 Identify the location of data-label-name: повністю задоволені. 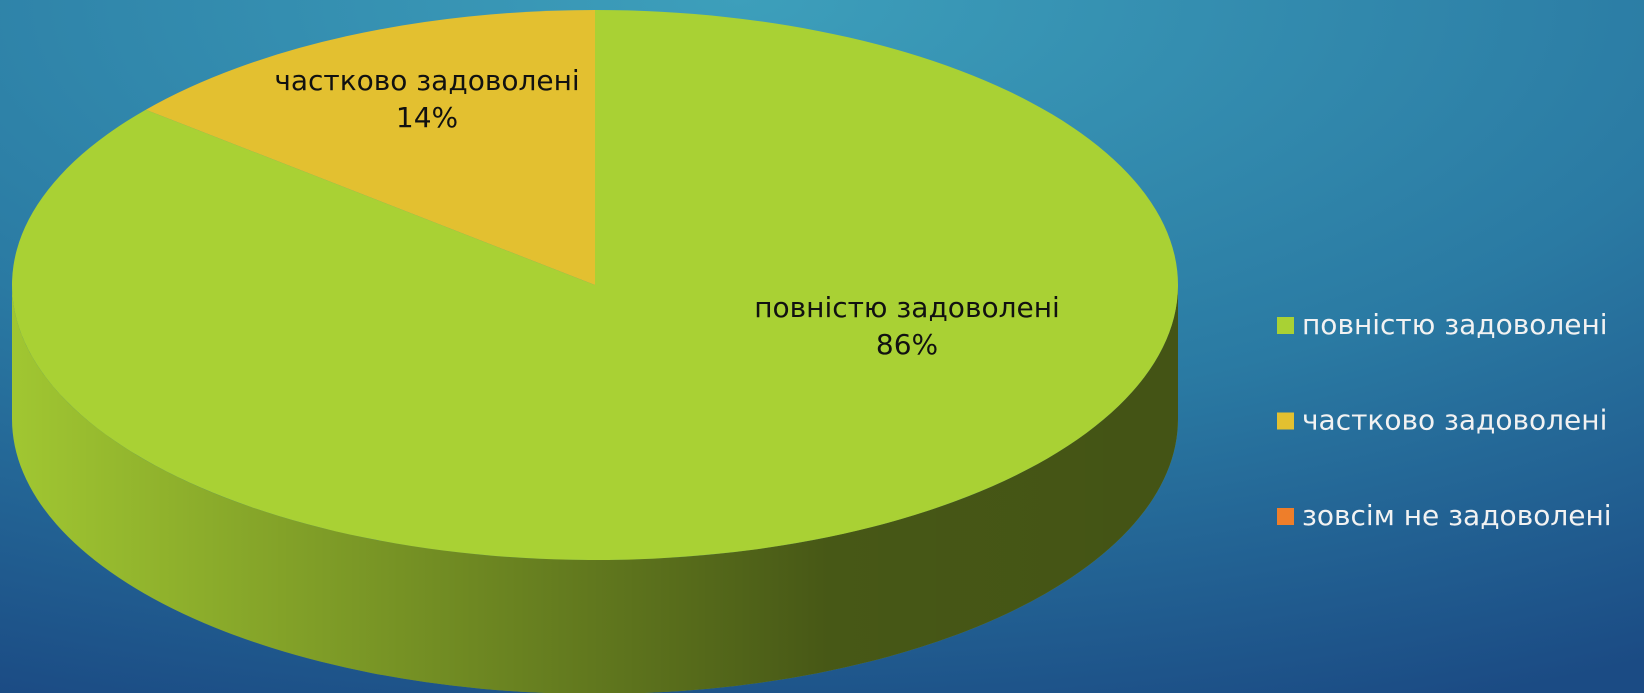
(907, 307).